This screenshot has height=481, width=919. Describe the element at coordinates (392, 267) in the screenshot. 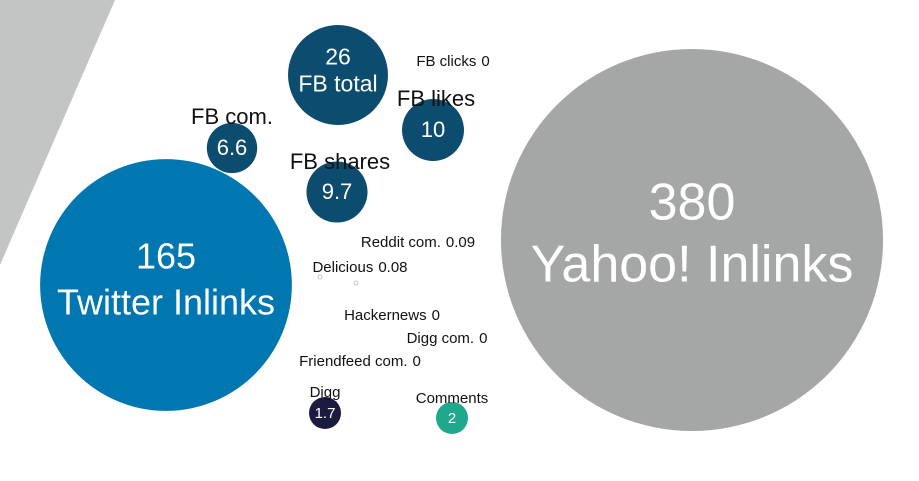

I see `bubble-value: 0.08` at that location.